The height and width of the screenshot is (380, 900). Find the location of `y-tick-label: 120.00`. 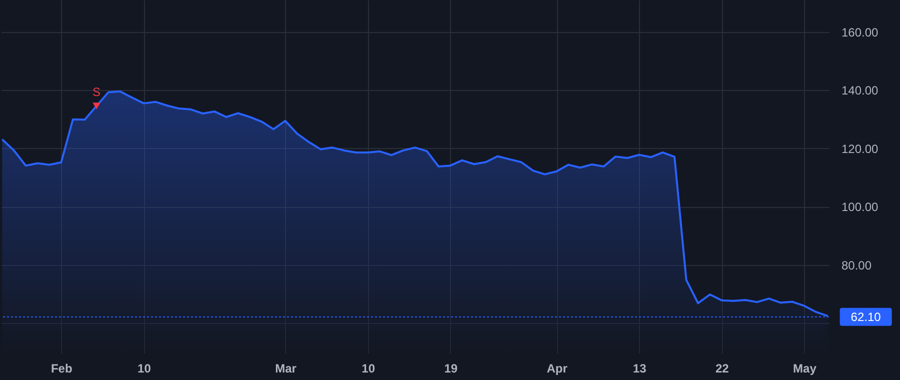

y-tick-label: 120.00 is located at coordinates (860, 149).